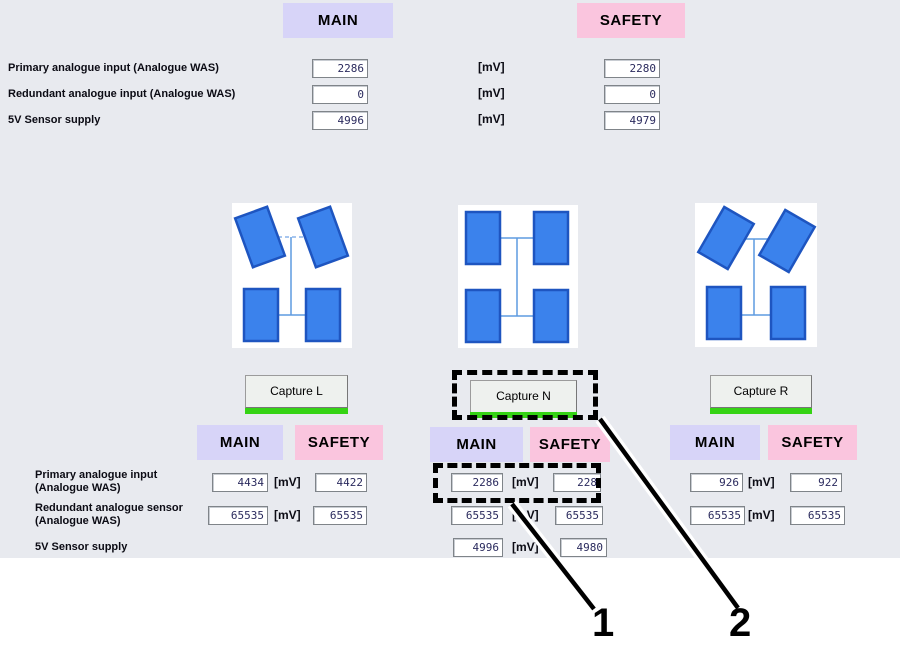 The width and height of the screenshot is (900, 646). I want to click on right-group-main-header: MAIN, so click(715, 442).